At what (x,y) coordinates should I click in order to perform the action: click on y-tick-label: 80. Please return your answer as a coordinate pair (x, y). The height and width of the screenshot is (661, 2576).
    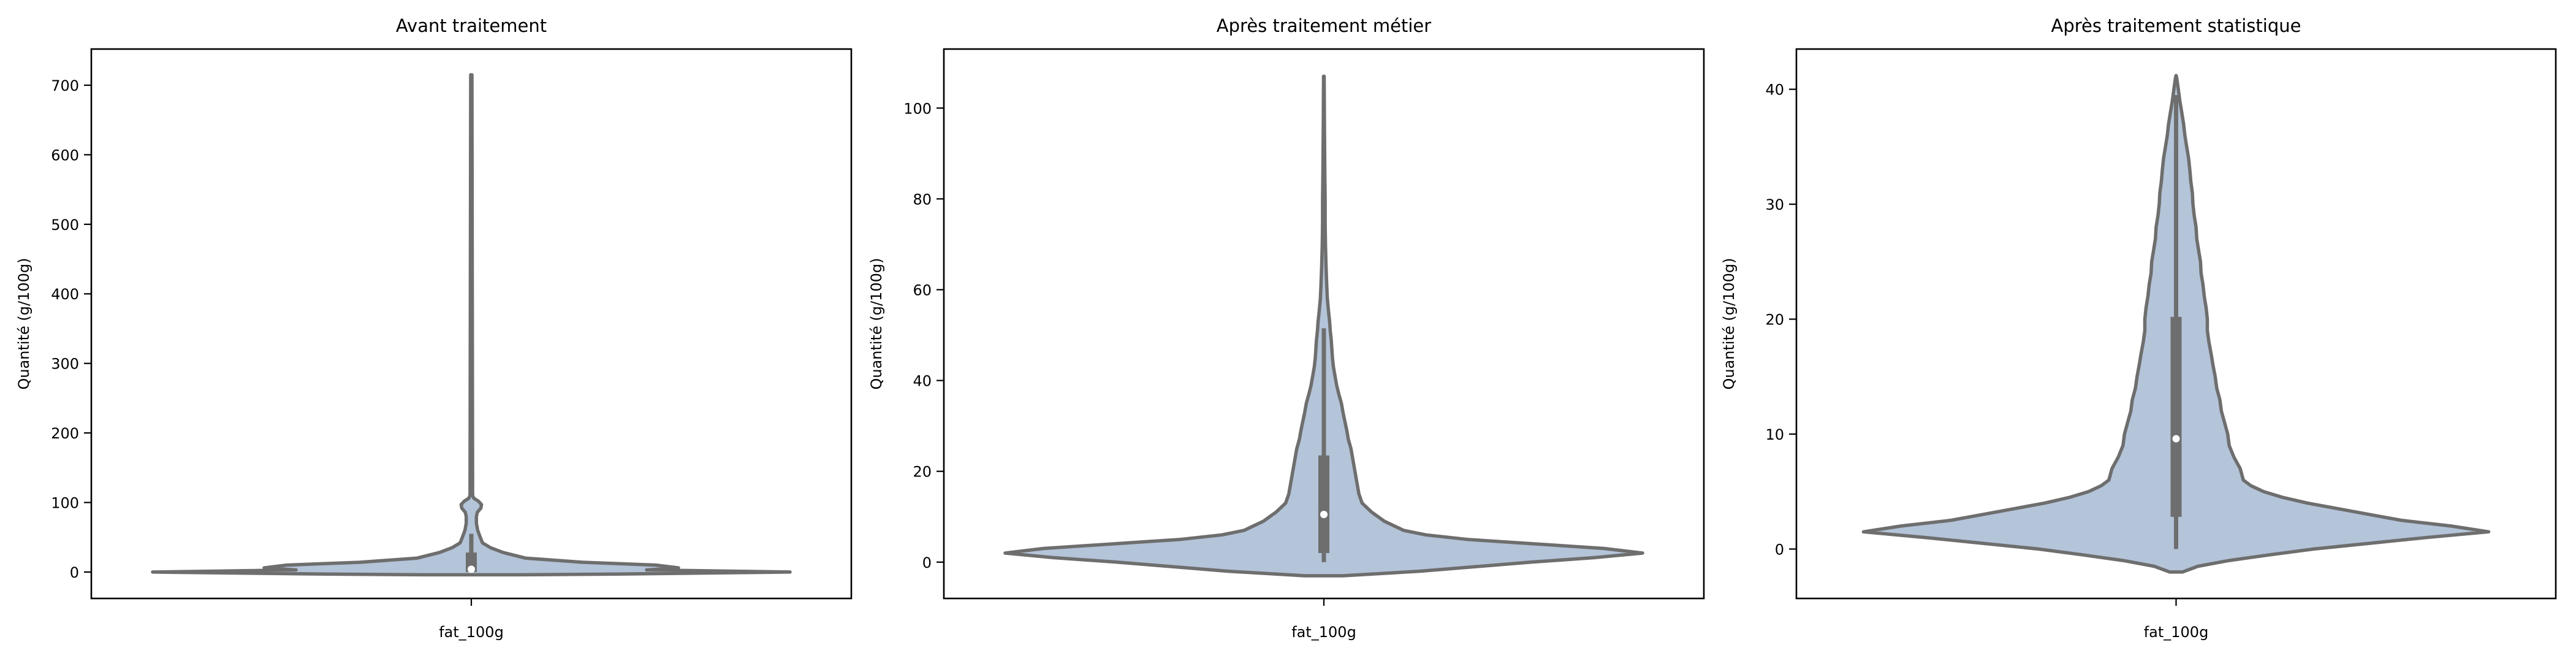
    Looking at the image, I should click on (922, 199).